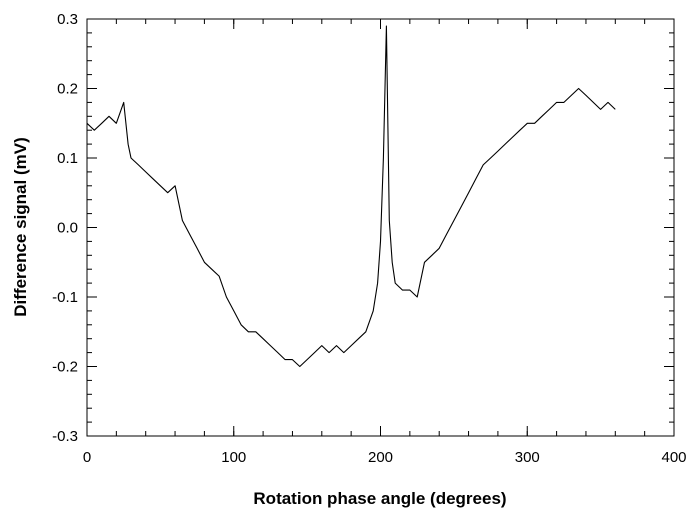 This screenshot has height=517, width=693. What do you see at coordinates (87, 457) in the screenshot?
I see `x-tick-label: 0` at bounding box center [87, 457].